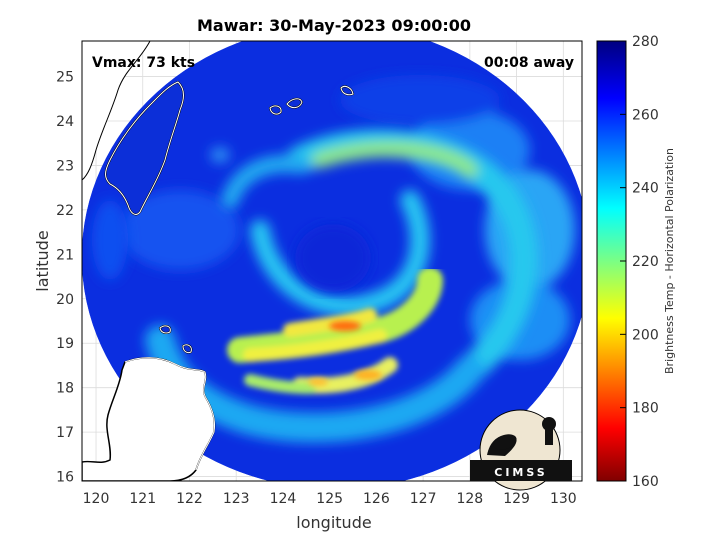 This screenshot has height=540, width=720. I want to click on colorbar-tick-label: 280, so click(645, 42).